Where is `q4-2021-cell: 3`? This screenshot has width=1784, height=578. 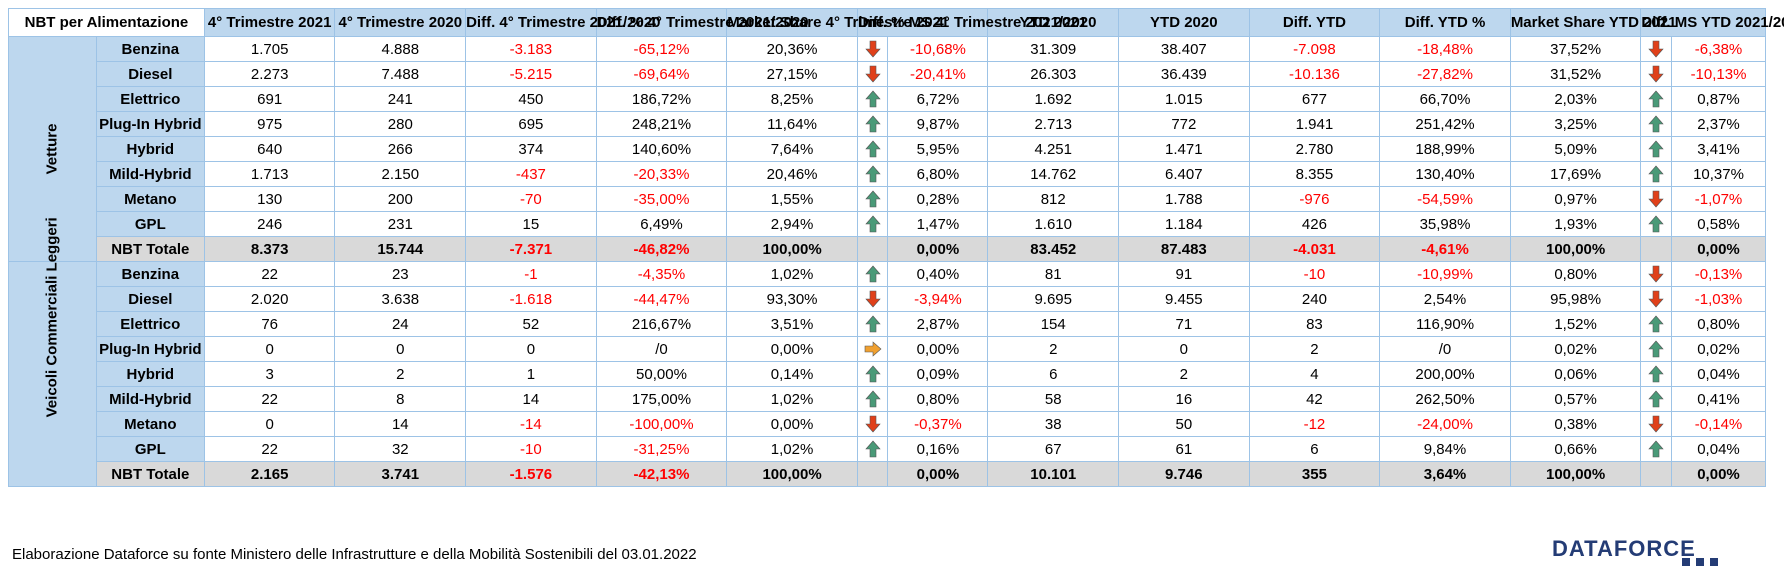 q4-2021-cell: 3 is located at coordinates (269, 374).